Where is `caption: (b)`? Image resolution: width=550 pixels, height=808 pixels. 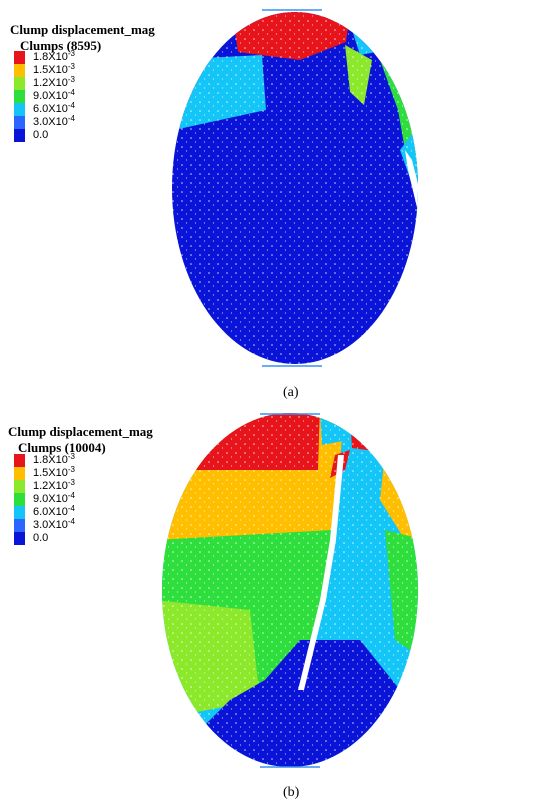 caption: (b) is located at coordinates (291, 792).